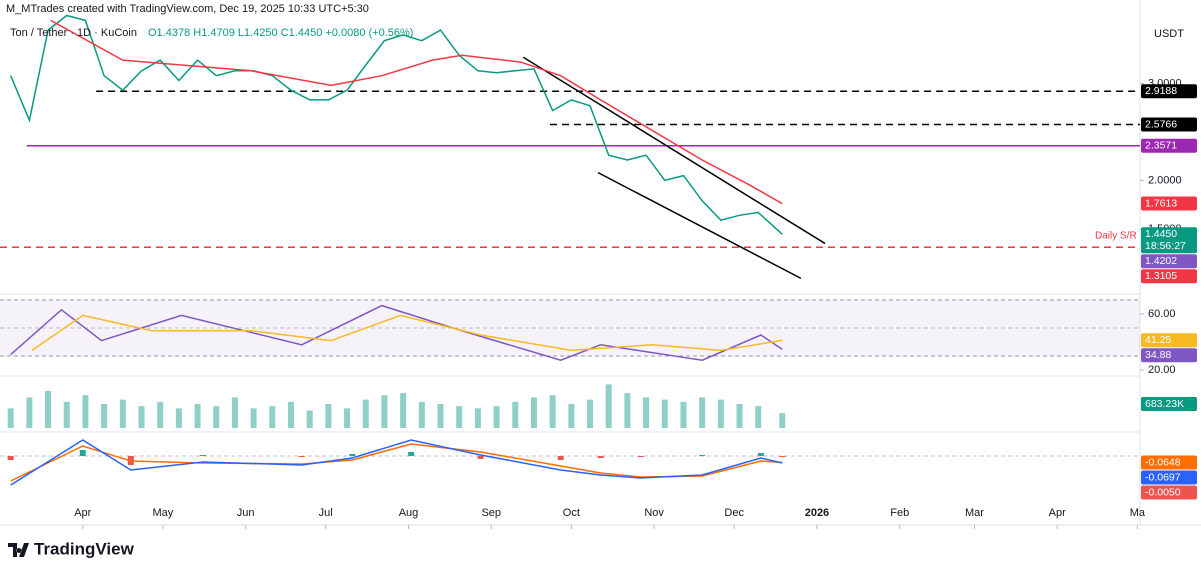 This screenshot has height=572, width=1201. What do you see at coordinates (18, 550) in the screenshot?
I see `logo-icon` at bounding box center [18, 550].